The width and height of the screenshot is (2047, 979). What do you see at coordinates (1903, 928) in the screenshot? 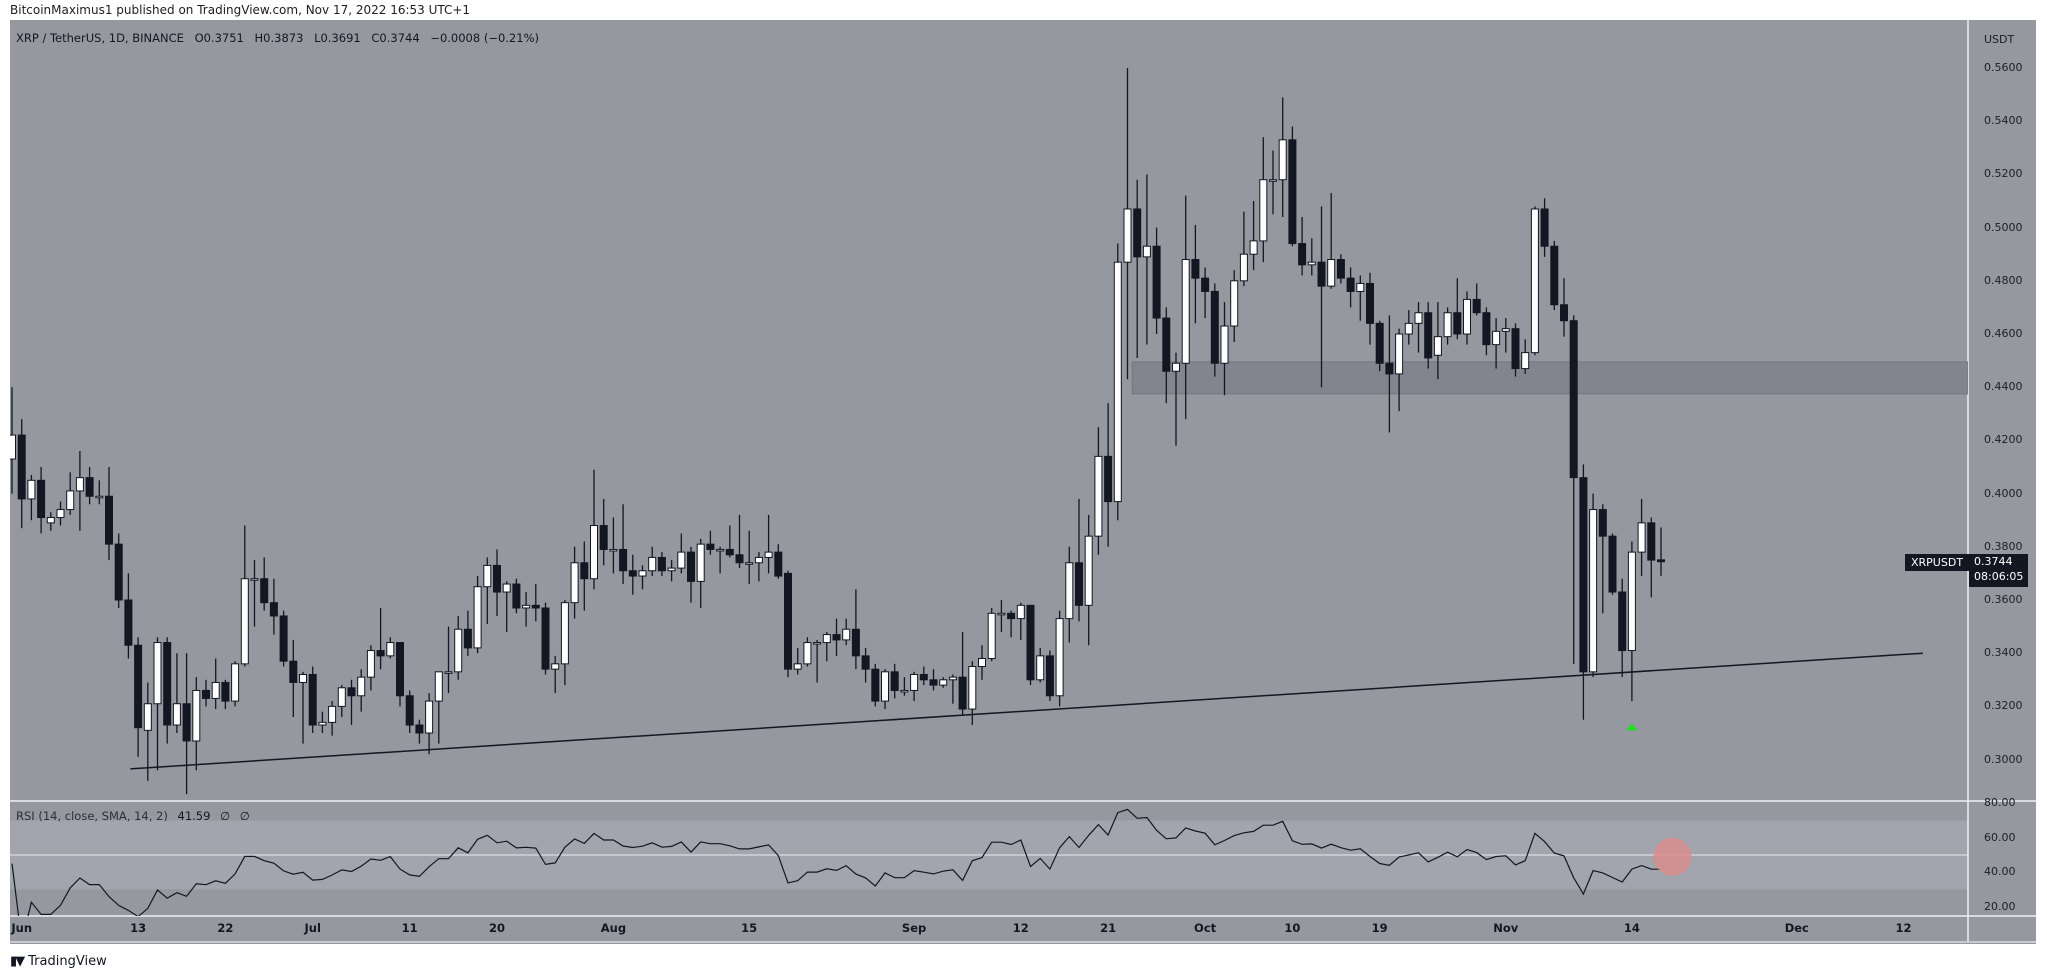
I see `time-axis-label: 12` at bounding box center [1903, 928].